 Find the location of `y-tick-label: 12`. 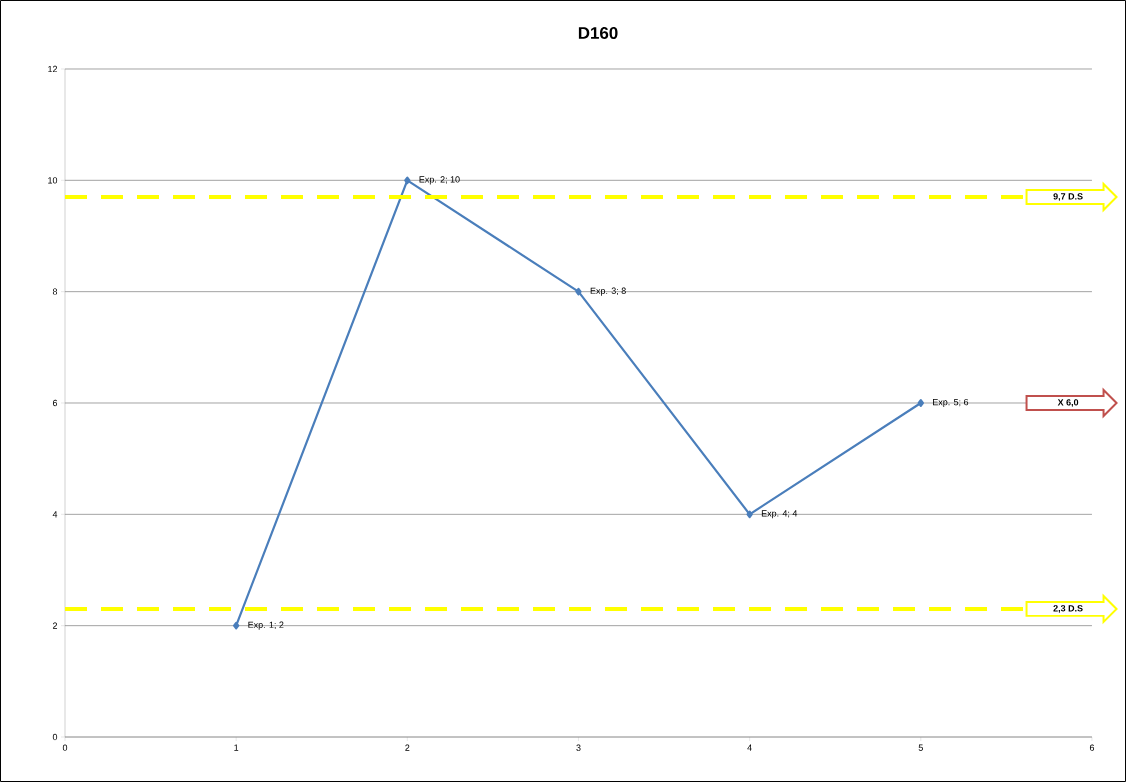

y-tick-label: 12 is located at coordinates (53, 69).